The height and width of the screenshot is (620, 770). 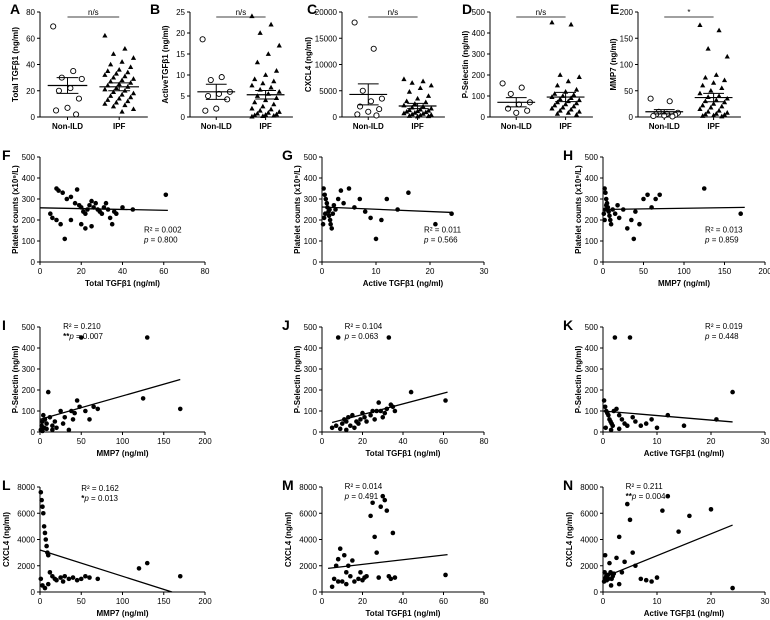 What do you see at coordinates (40, 271) in the screenshot?
I see `x-tick-label: 0` at bounding box center [40, 271].